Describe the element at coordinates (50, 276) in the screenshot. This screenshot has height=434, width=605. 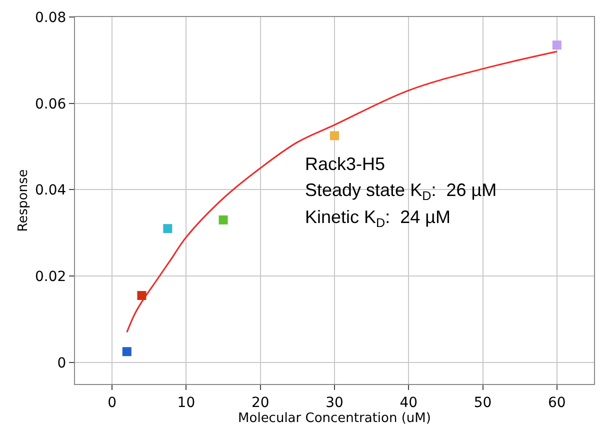
I see `y-tick-label: 0.02` at that location.